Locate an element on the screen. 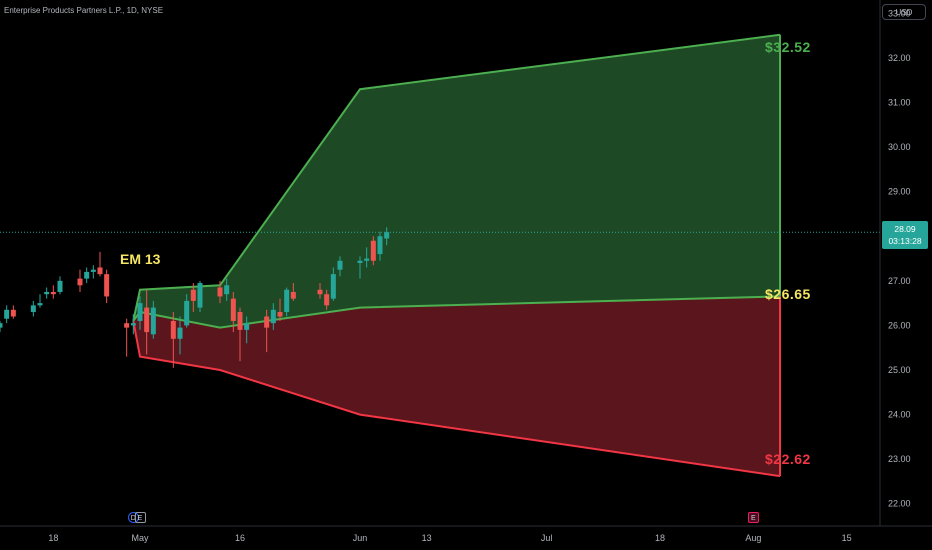  candlestick-series is located at coordinates (195, 297).